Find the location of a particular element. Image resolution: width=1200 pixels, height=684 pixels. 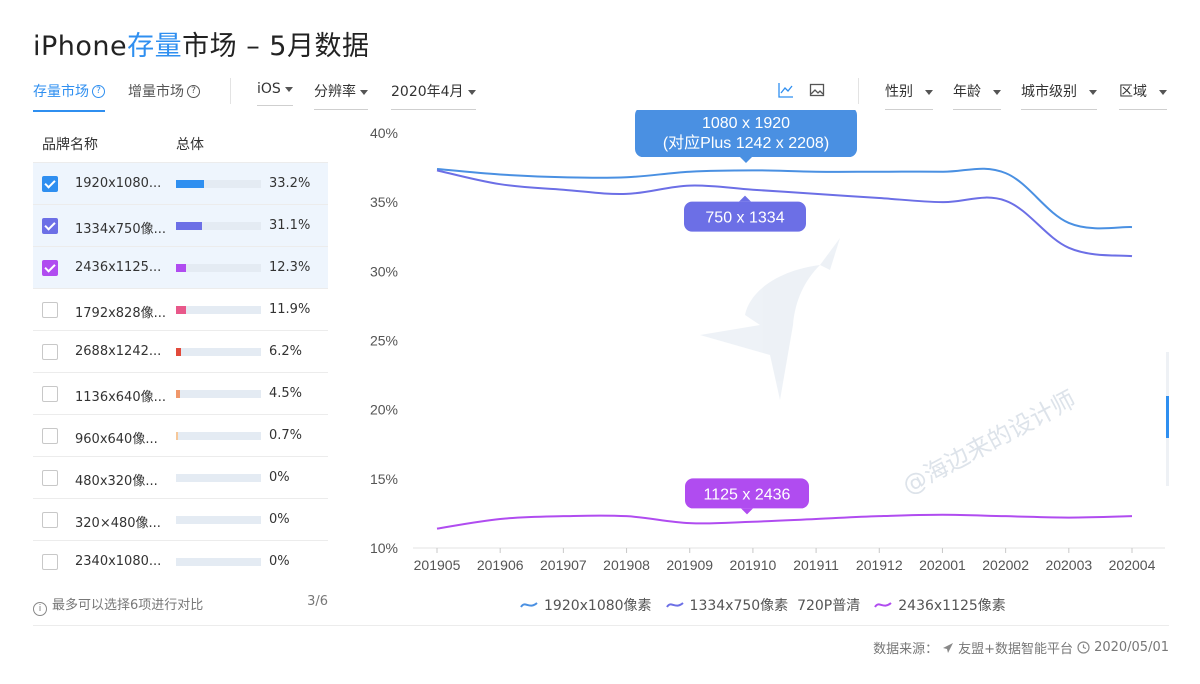

table-header: 品牌名称 总体 is located at coordinates (180, 142).